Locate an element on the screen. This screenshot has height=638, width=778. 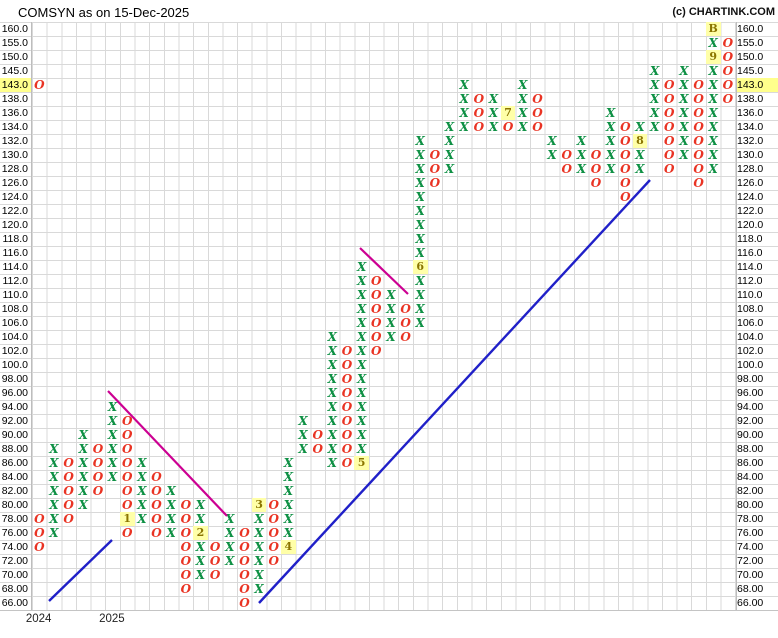
price-label-right: 68.00 is located at coordinates (750, 589).